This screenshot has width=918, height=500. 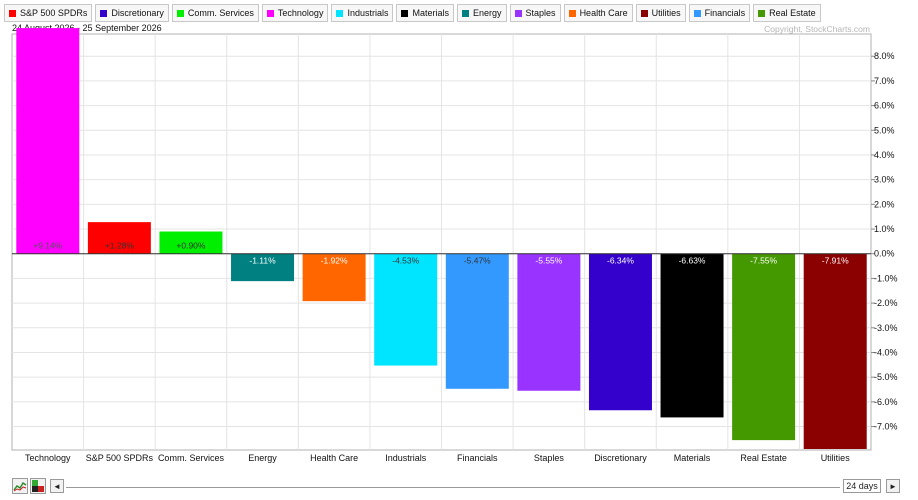 I want to click on bar-value-label: -5.55%, so click(x=548, y=261).